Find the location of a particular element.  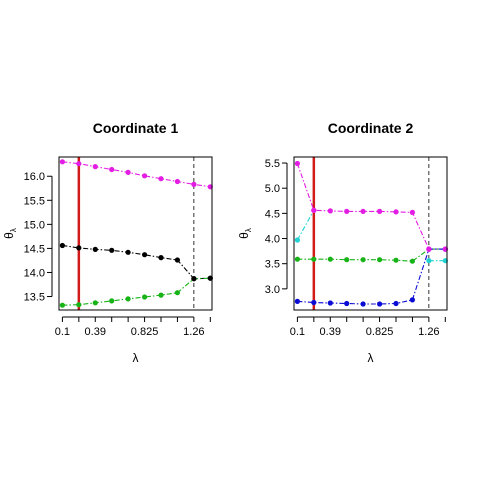

chart-1-y-axis-label-theta: θ is located at coordinates (9, 235).